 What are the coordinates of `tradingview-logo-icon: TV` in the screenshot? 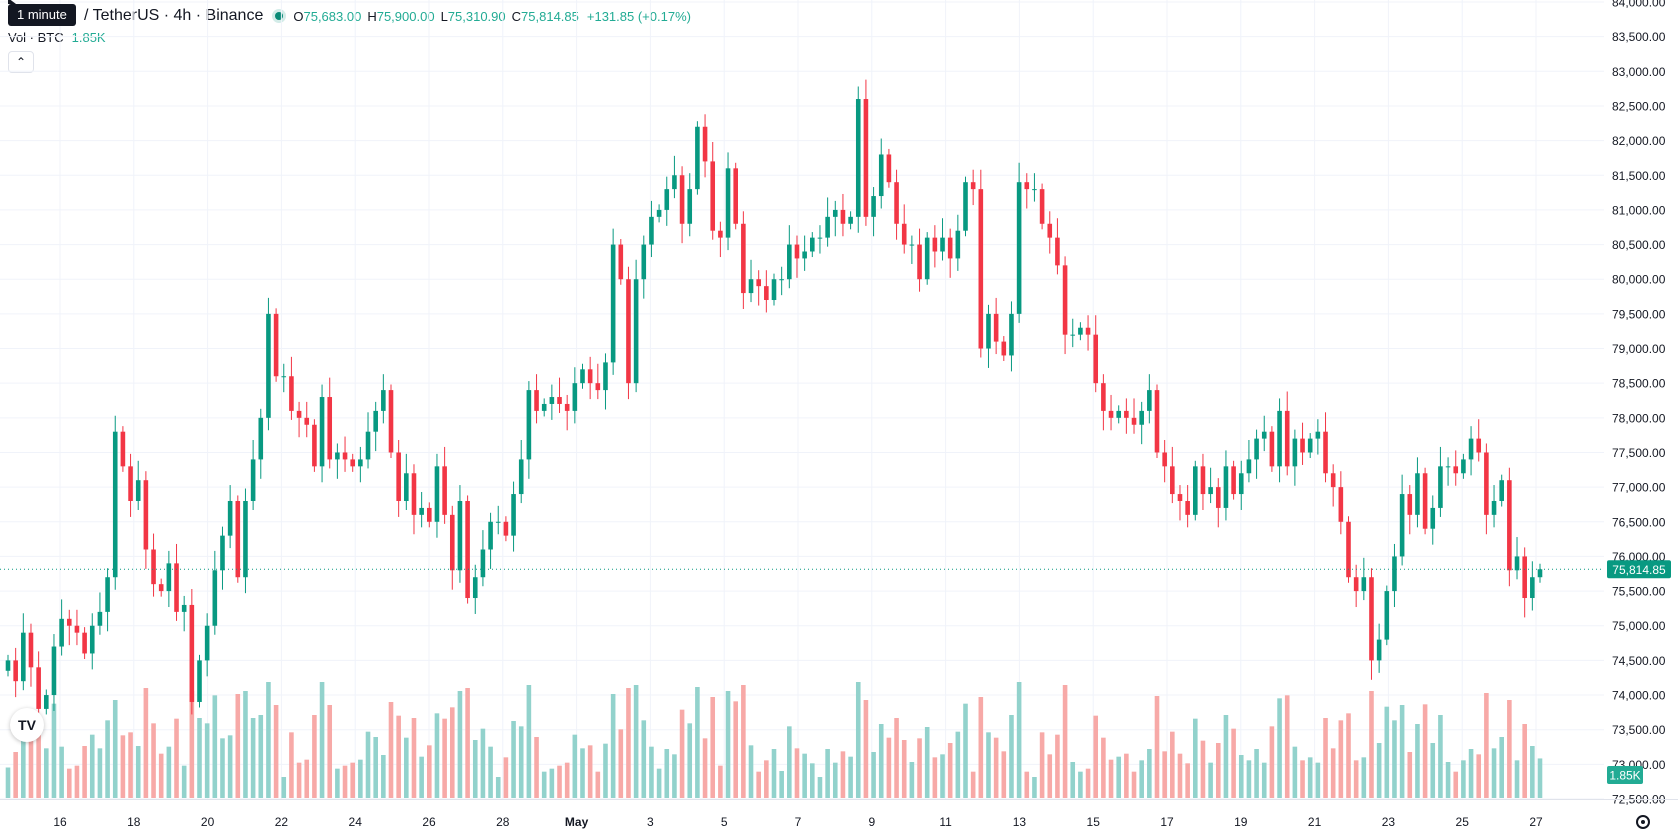 It's located at (27, 725).